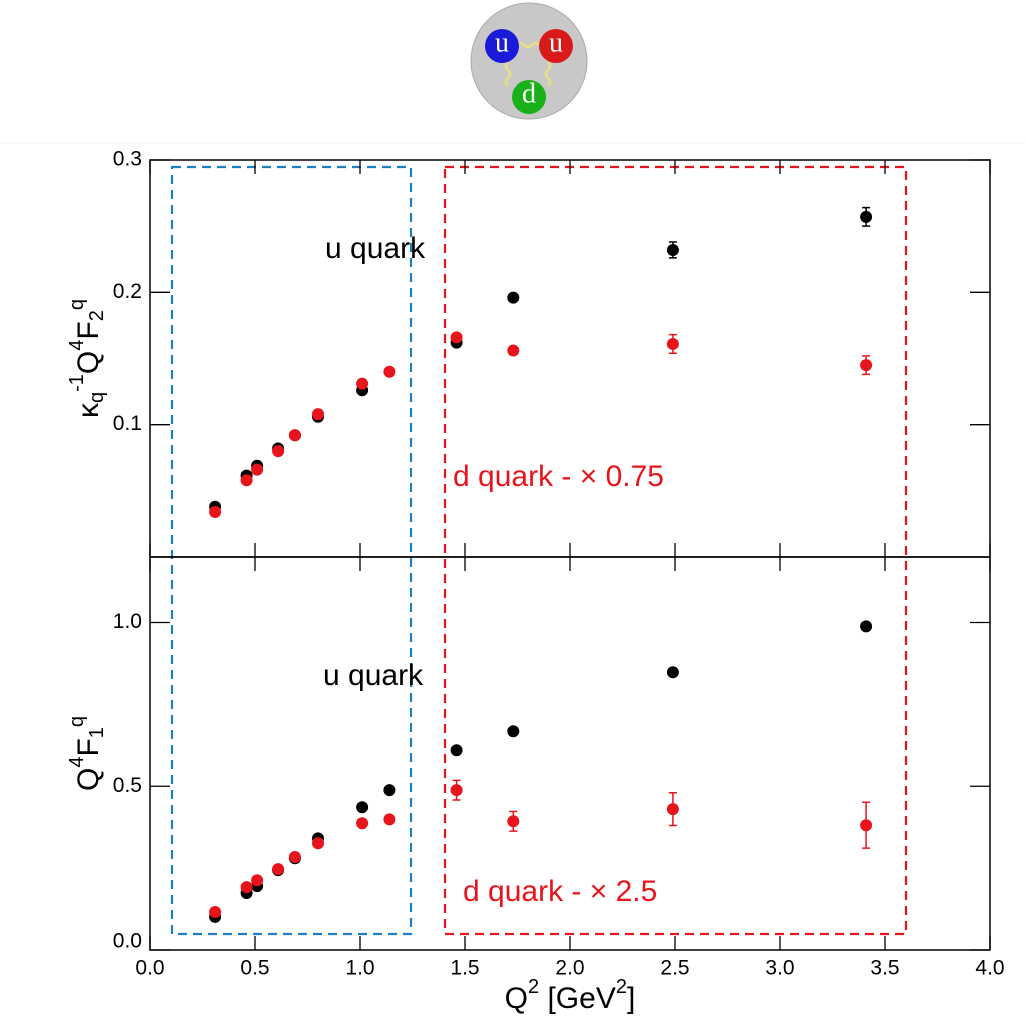 This screenshot has width=1025, height=1019. Describe the element at coordinates (631, 998) in the screenshot. I see `label-part: ]` at that location.